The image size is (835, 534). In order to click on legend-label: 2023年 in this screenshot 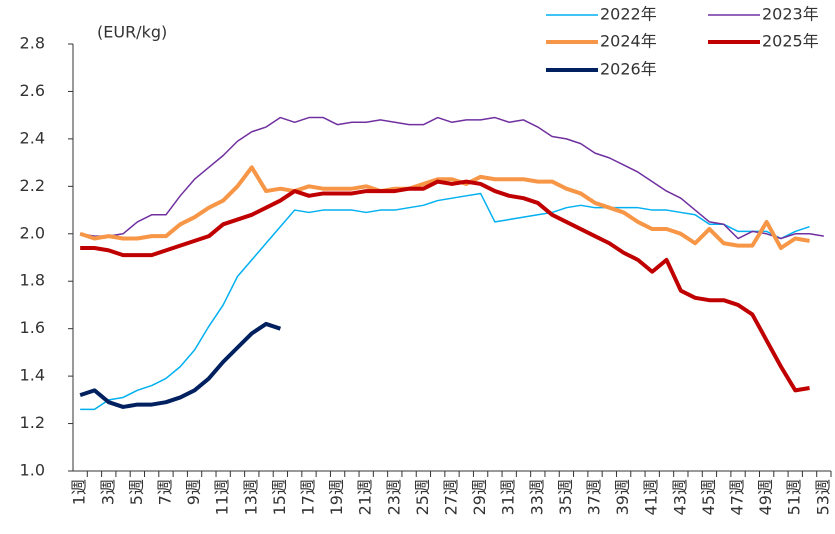, I will do `click(790, 14)`.